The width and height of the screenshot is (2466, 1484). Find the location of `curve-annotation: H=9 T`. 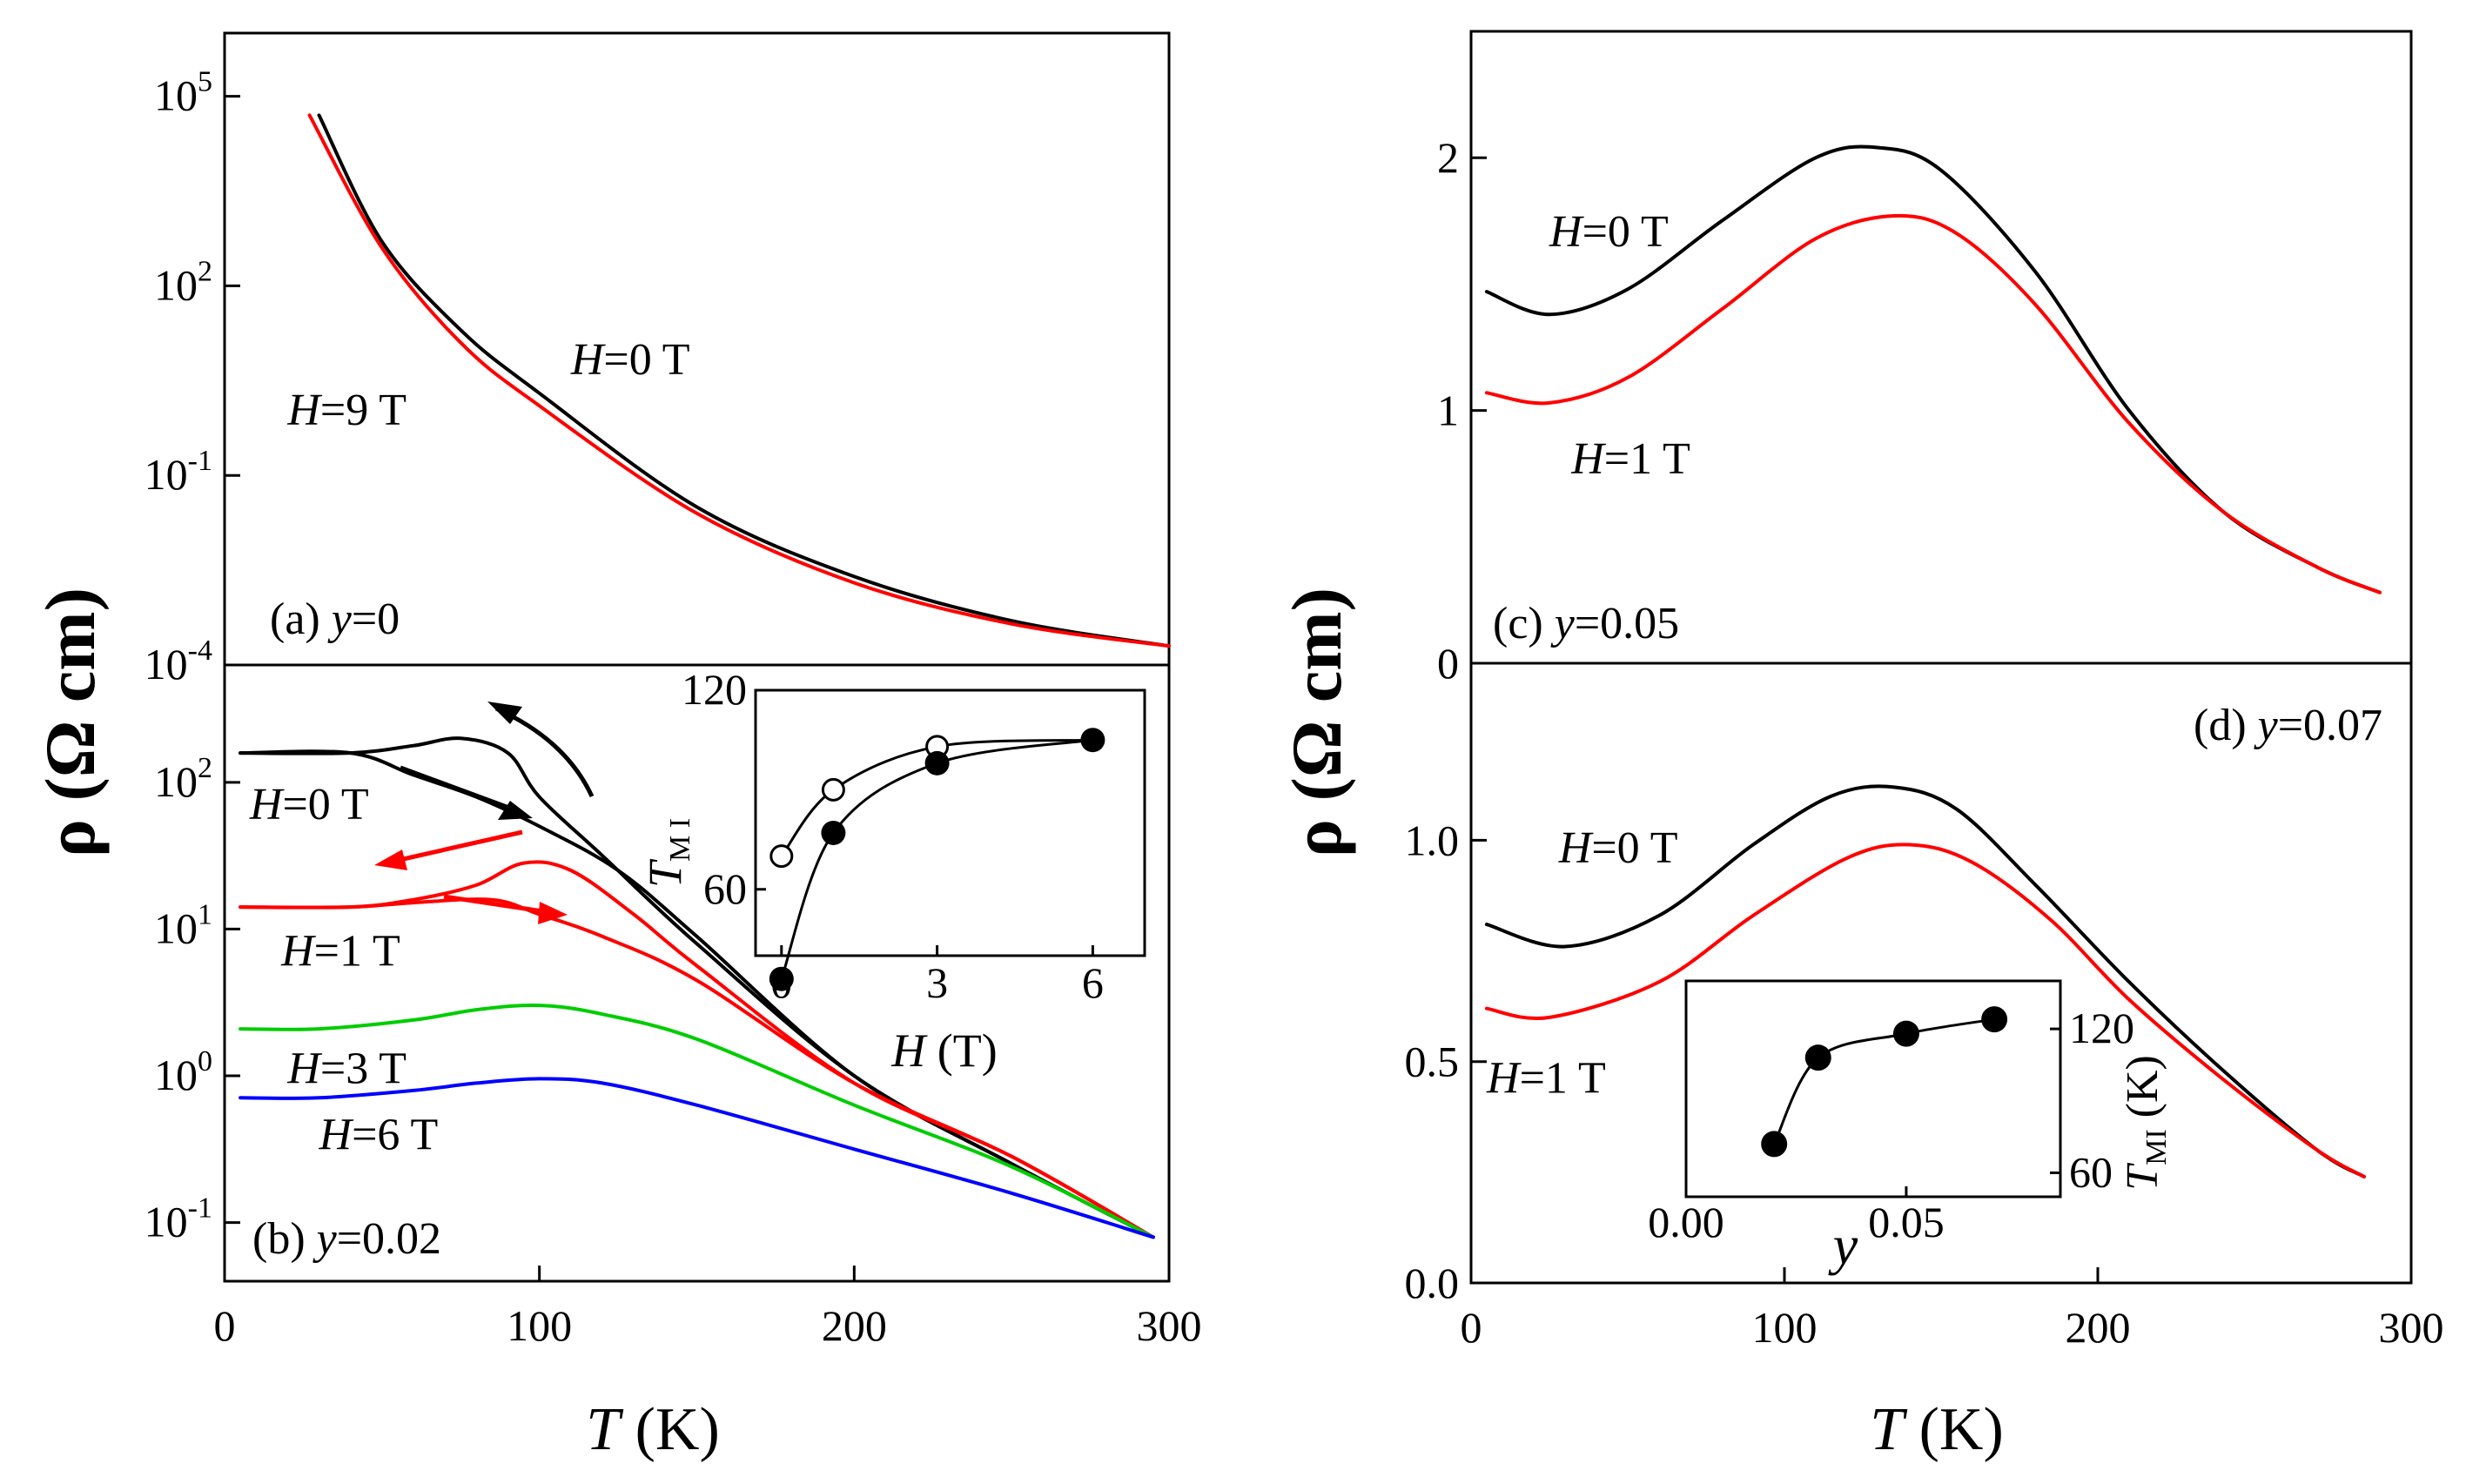

curve-annotation: H=9 T is located at coordinates (346, 410).